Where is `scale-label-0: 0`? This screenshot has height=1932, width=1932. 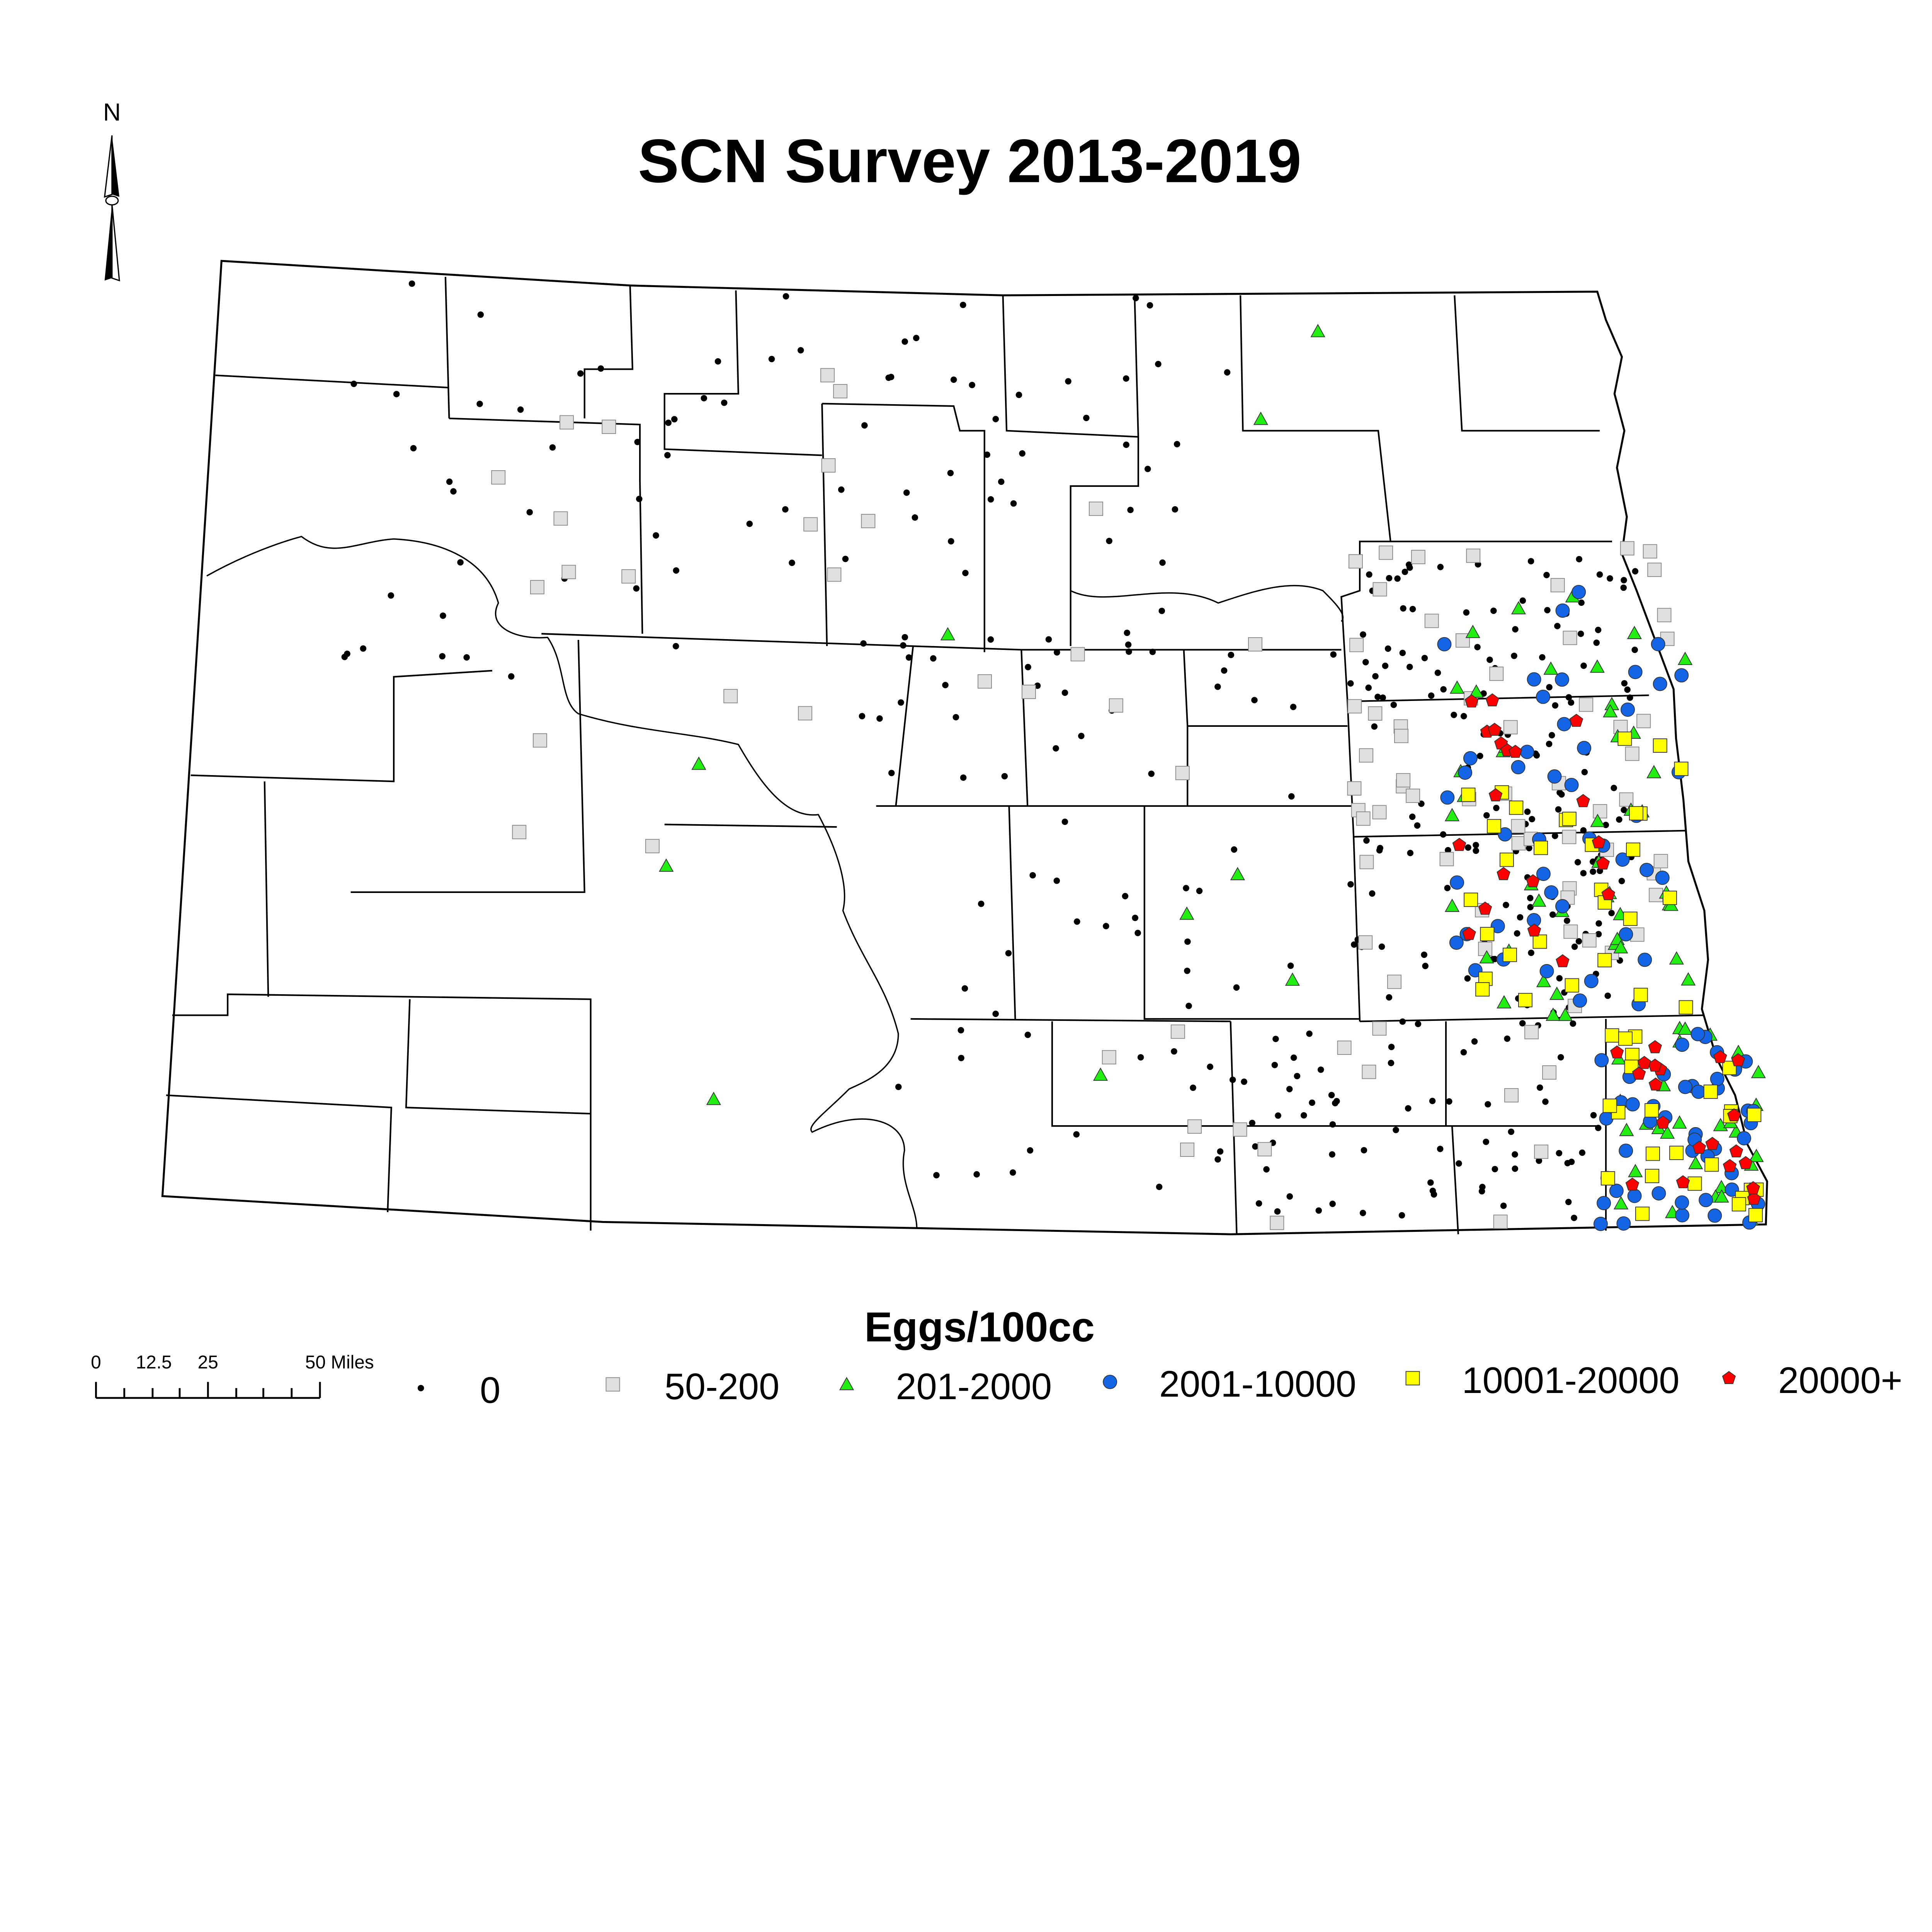
scale-label-0: 0 is located at coordinates (96, 1362).